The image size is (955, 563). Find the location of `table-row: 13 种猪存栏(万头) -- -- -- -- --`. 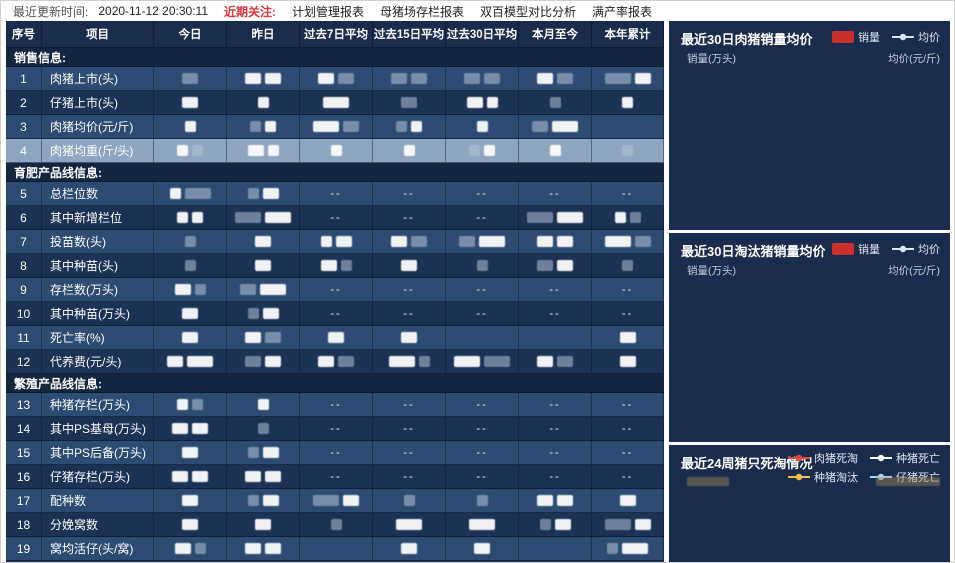

table-row: 13 种猪存栏(万头) -- -- -- -- -- is located at coordinates (335, 405).